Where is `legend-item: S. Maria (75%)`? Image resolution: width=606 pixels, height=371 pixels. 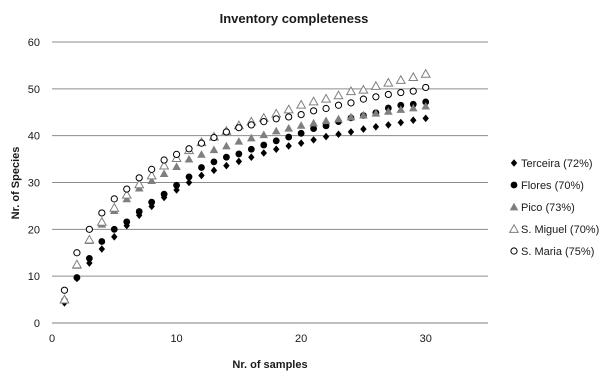 legend-item: S. Maria (75%) is located at coordinates (552, 252).